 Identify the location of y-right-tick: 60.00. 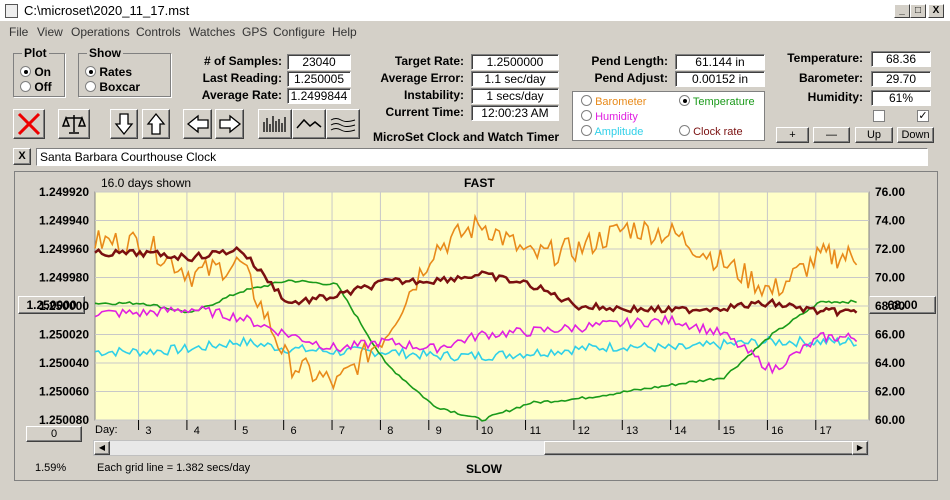
(890, 420).